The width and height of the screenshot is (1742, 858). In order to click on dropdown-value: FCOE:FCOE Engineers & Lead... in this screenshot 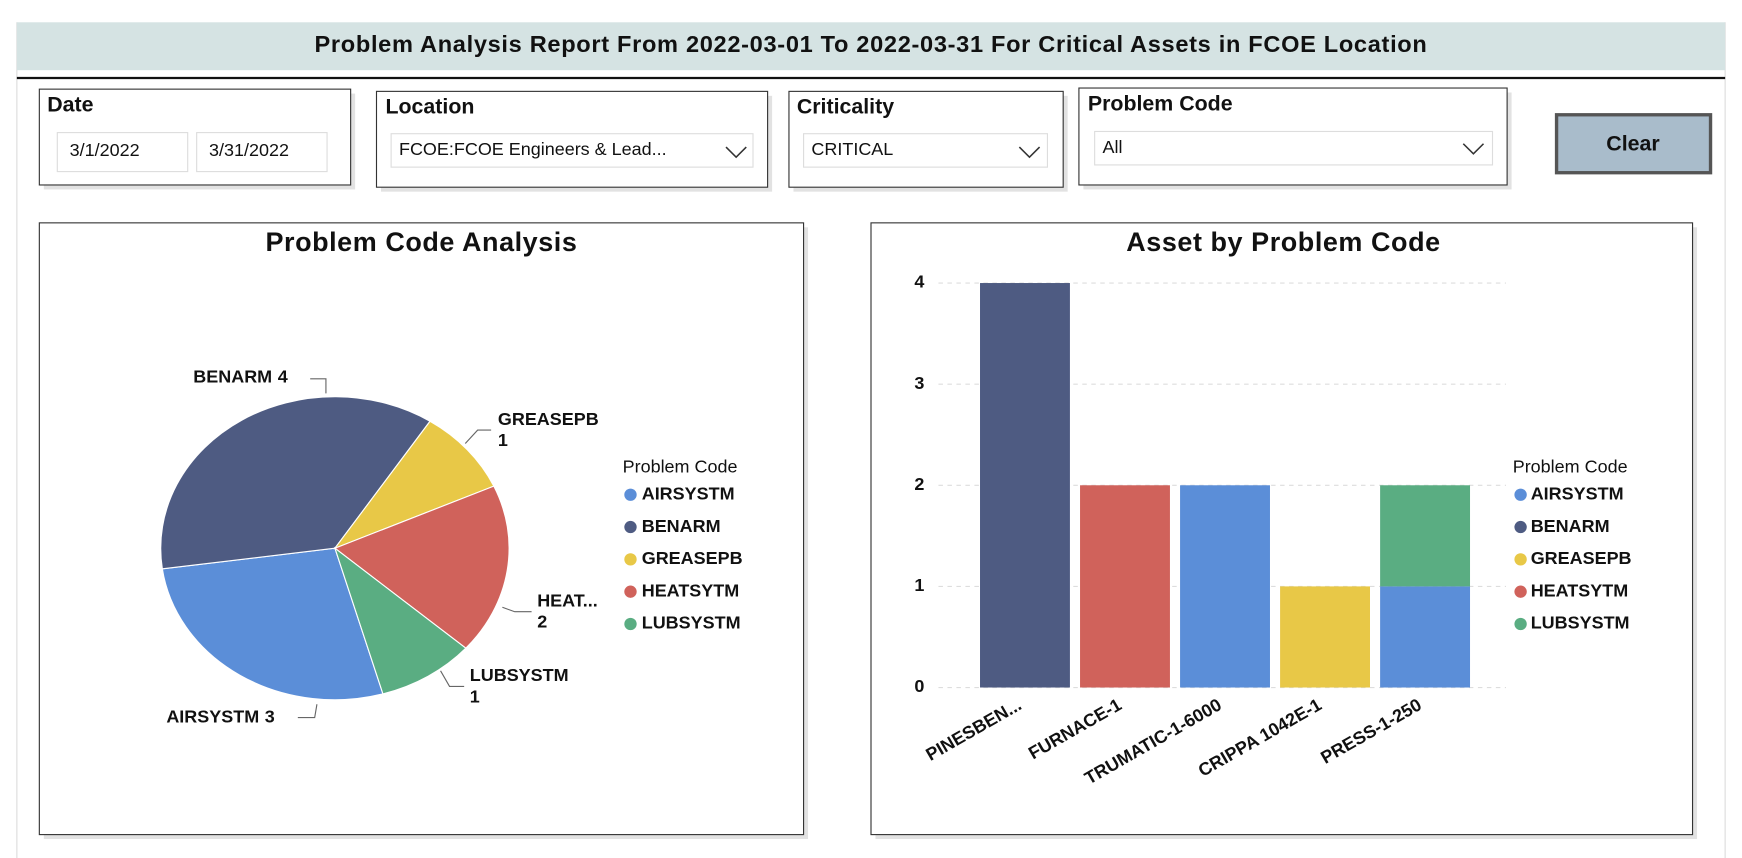, I will do `click(533, 149)`.